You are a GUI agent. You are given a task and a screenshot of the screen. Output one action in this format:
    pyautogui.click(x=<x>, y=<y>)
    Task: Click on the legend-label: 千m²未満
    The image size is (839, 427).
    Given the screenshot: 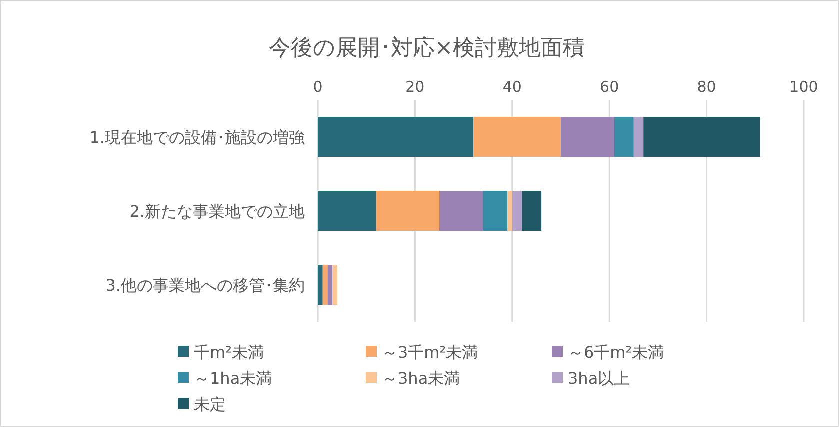 What is the action you would take?
    pyautogui.click(x=229, y=352)
    